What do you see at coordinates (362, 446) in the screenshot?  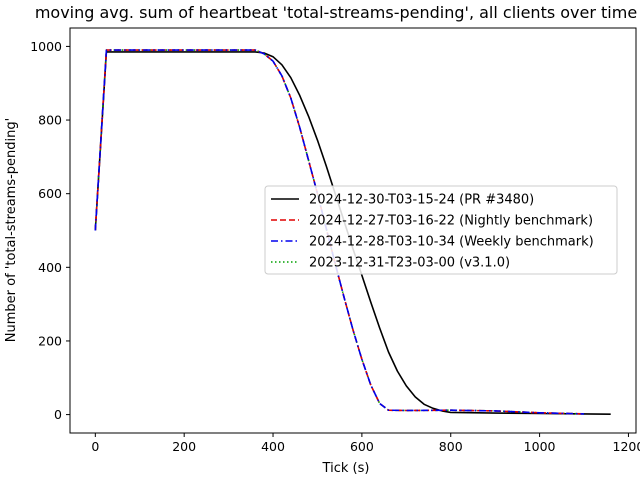 I see `x-tick-label: 600` at bounding box center [362, 446].